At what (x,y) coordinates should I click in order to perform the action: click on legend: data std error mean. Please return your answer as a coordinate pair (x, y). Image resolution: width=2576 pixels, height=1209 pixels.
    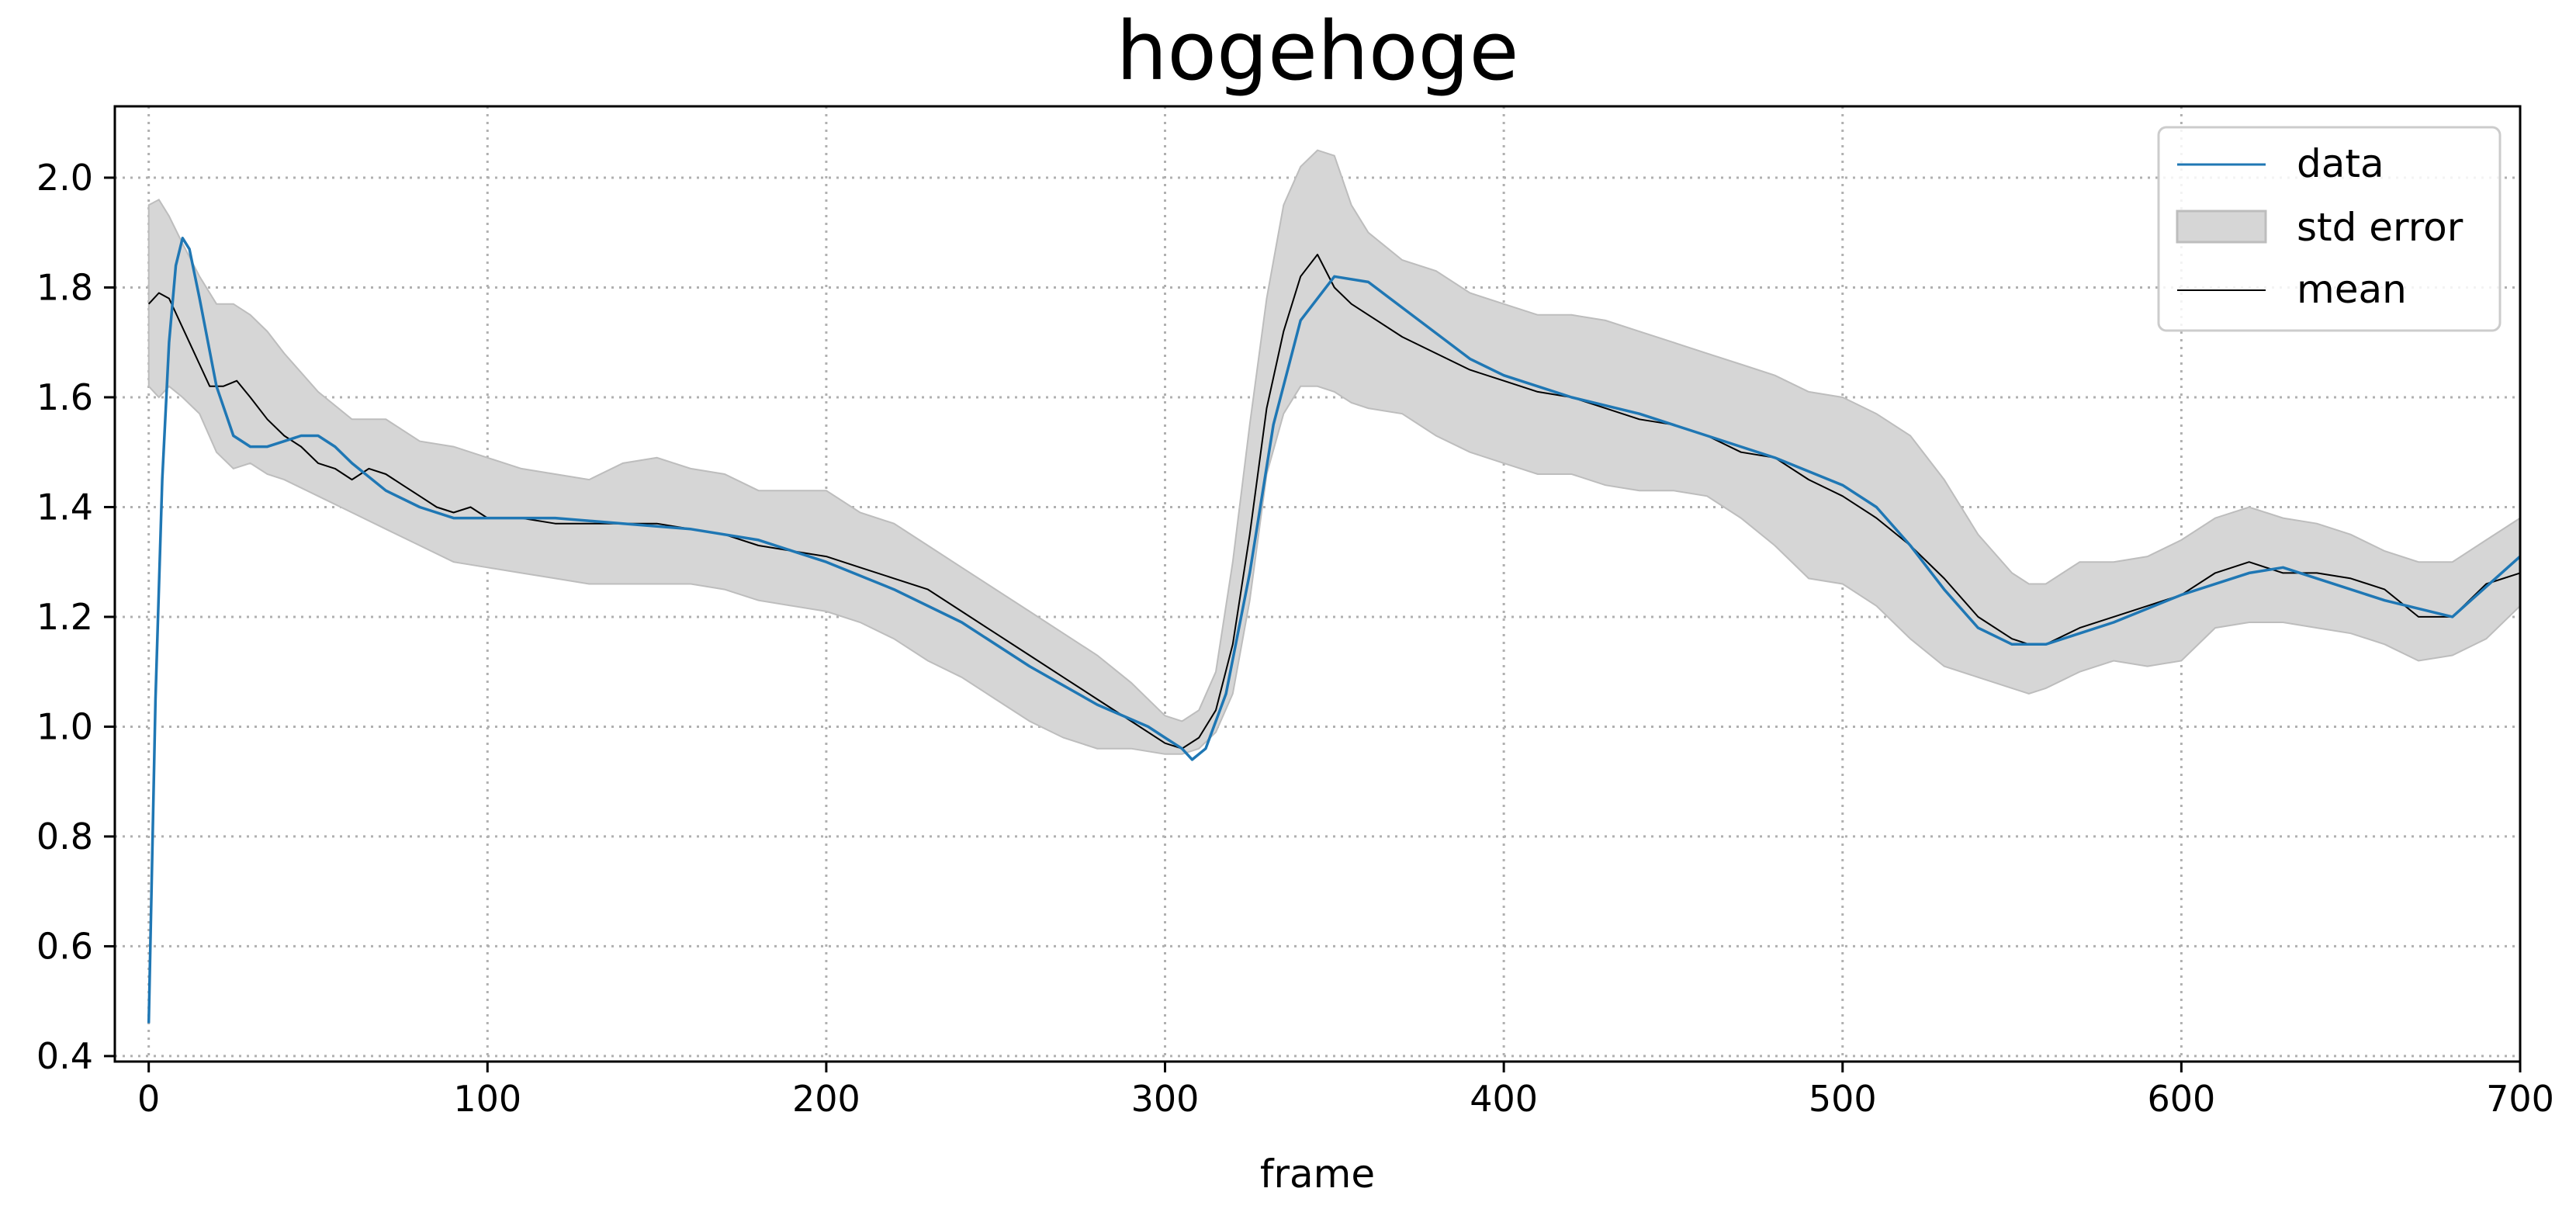
    Looking at the image, I should click on (2329, 229).